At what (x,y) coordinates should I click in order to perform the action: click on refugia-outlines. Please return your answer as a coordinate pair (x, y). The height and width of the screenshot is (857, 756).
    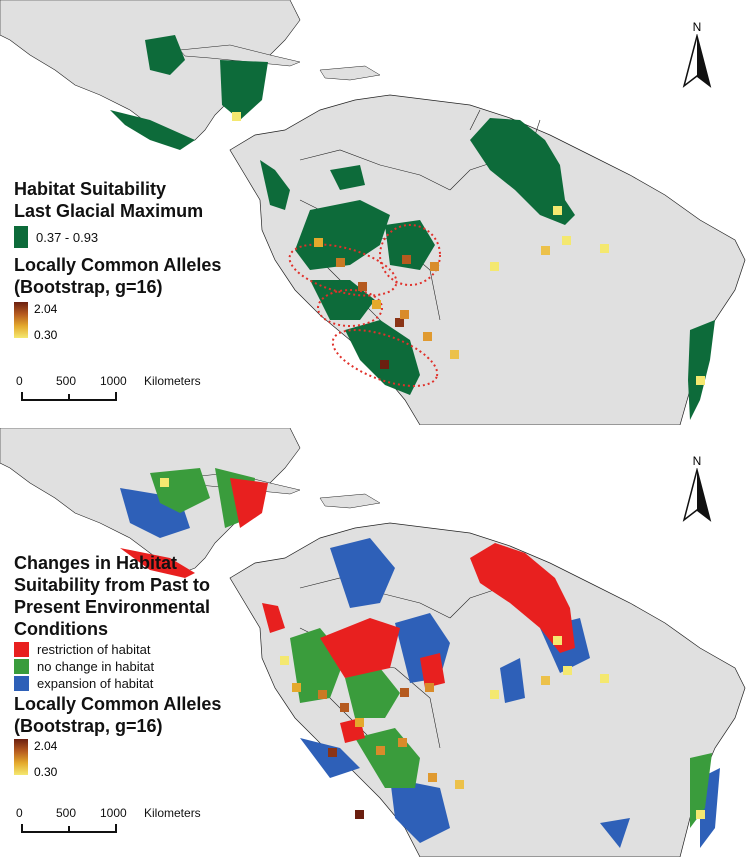
    Looking at the image, I should click on (364, 305).